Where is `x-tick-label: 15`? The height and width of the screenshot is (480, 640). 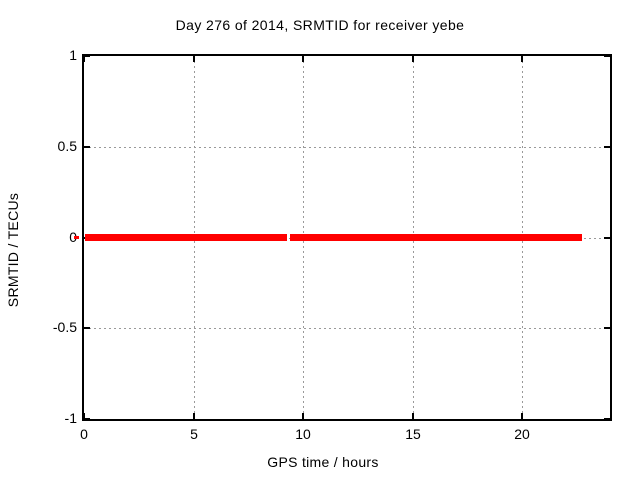 x-tick-label: 15 is located at coordinates (413, 434).